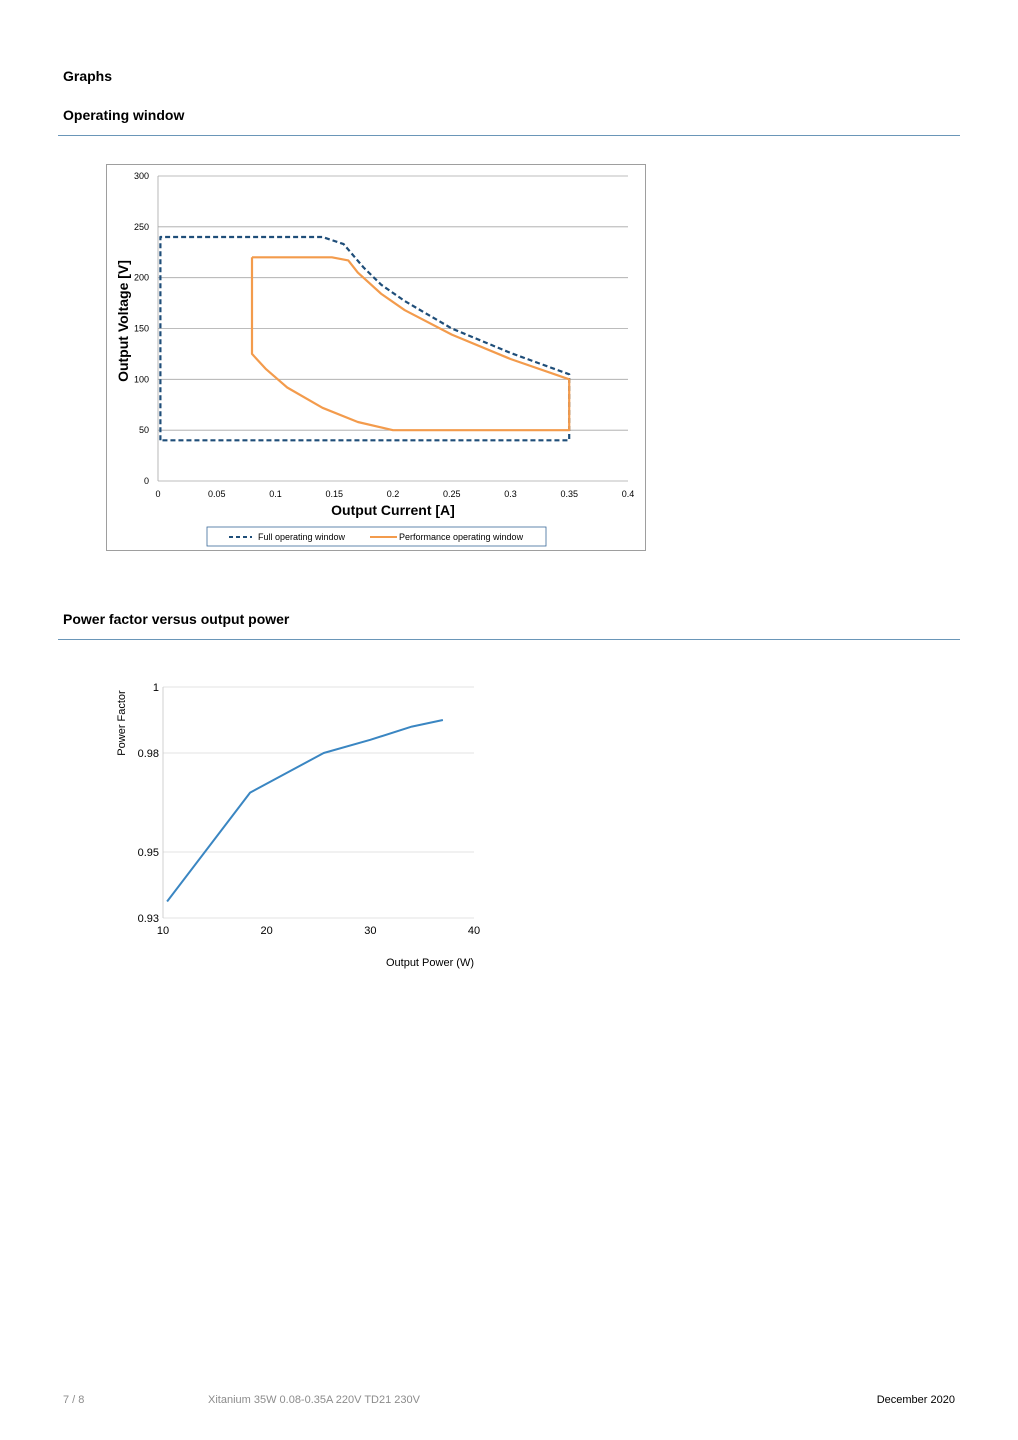  Describe the element at coordinates (146, 481) in the screenshot. I see `y-tick-label: 0` at that location.